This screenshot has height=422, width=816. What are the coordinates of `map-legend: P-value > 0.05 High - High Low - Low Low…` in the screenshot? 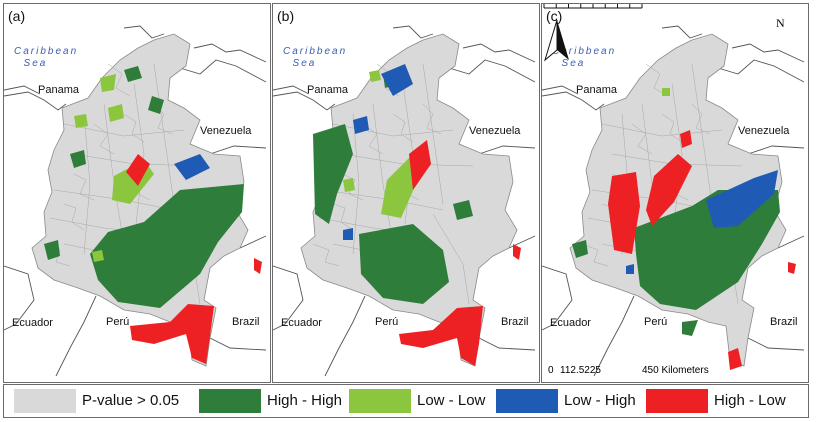 It's located at (406, 401).